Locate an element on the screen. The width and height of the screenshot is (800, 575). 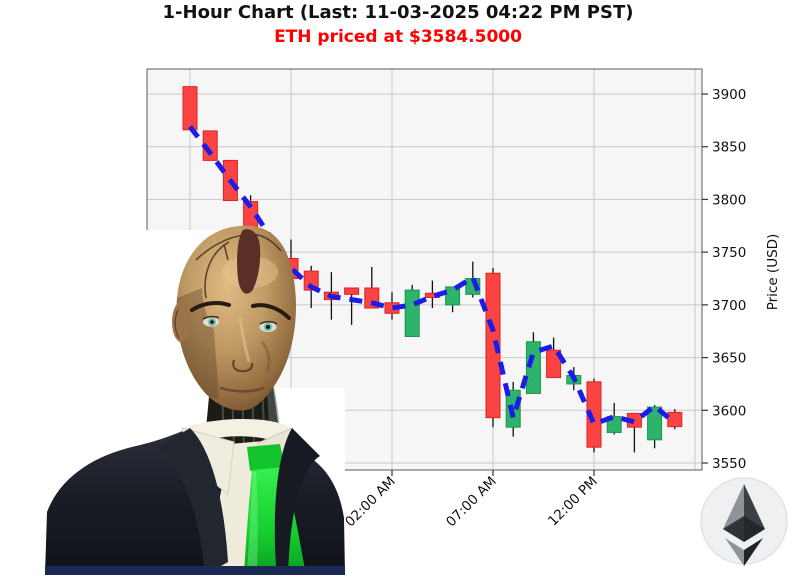
nose-bridge is located at coordinates (244, 340).